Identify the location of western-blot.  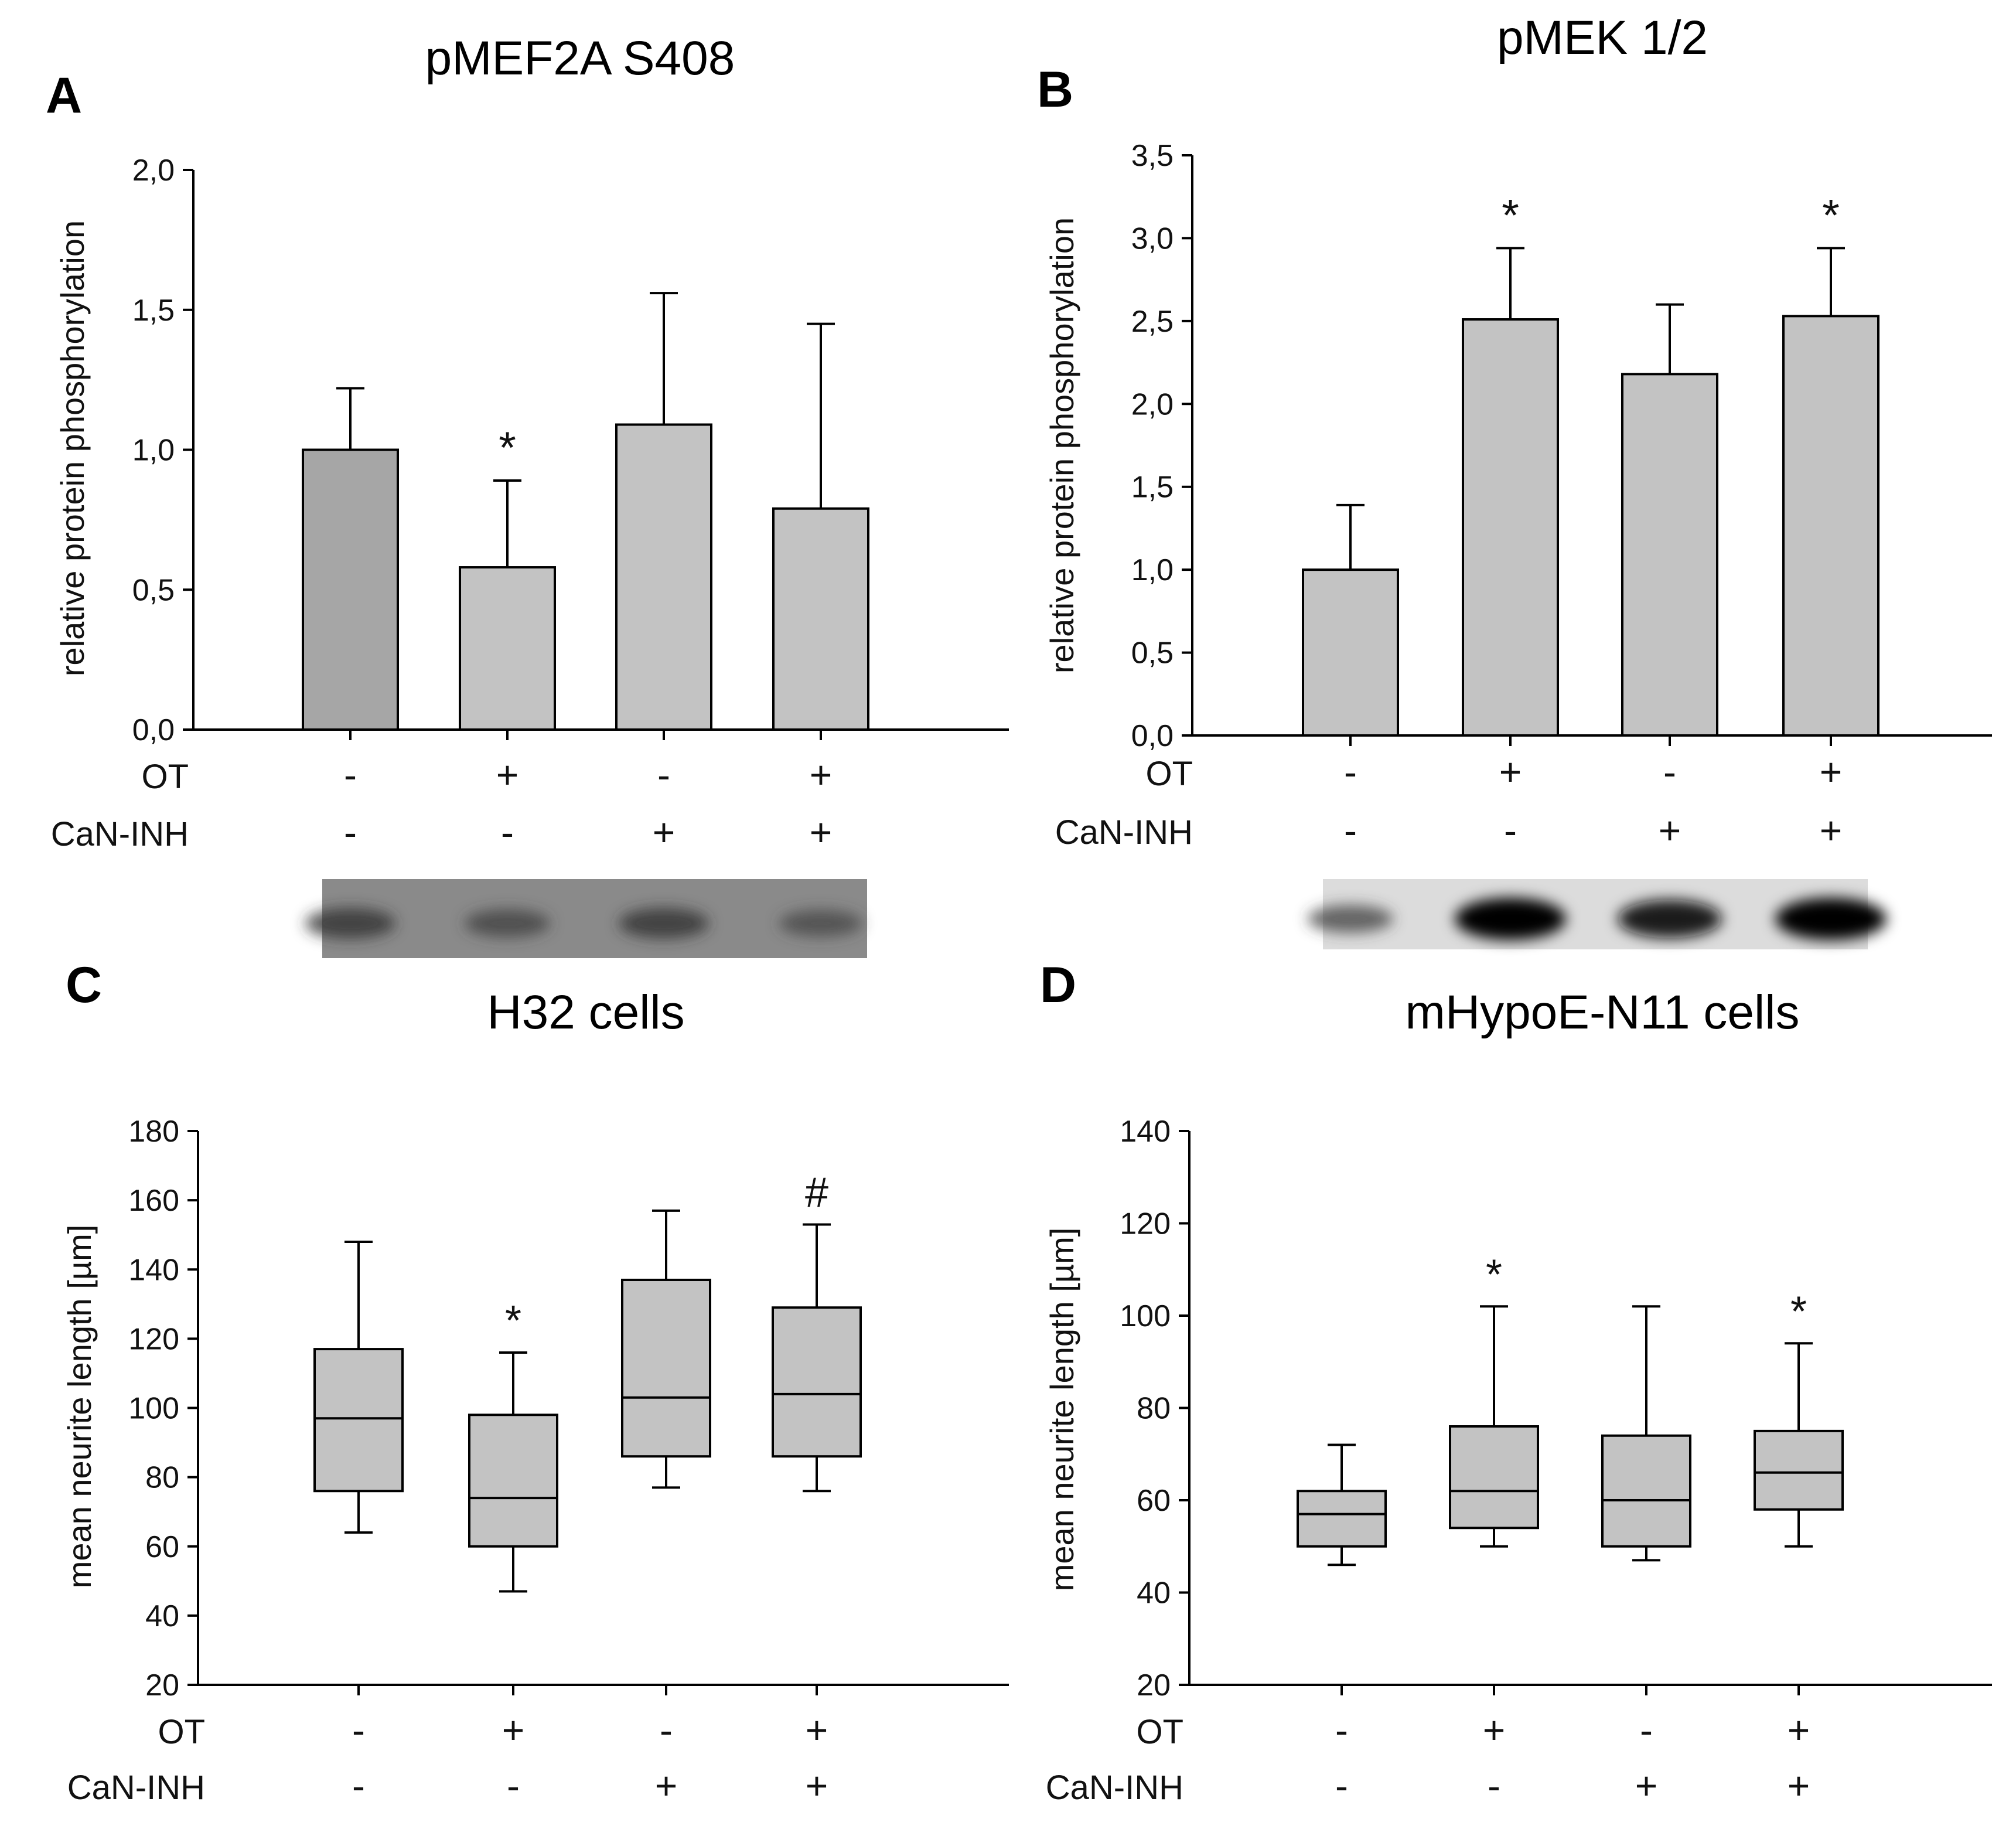
(586, 918).